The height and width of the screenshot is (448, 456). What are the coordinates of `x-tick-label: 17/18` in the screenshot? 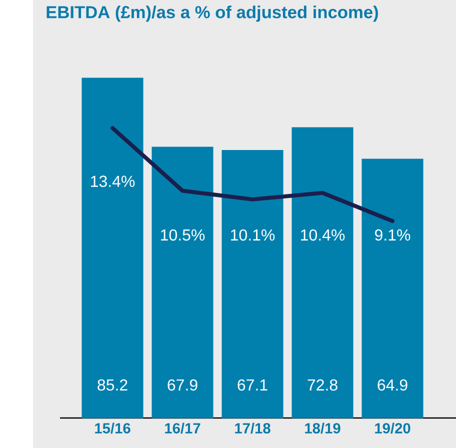 It's located at (252, 428).